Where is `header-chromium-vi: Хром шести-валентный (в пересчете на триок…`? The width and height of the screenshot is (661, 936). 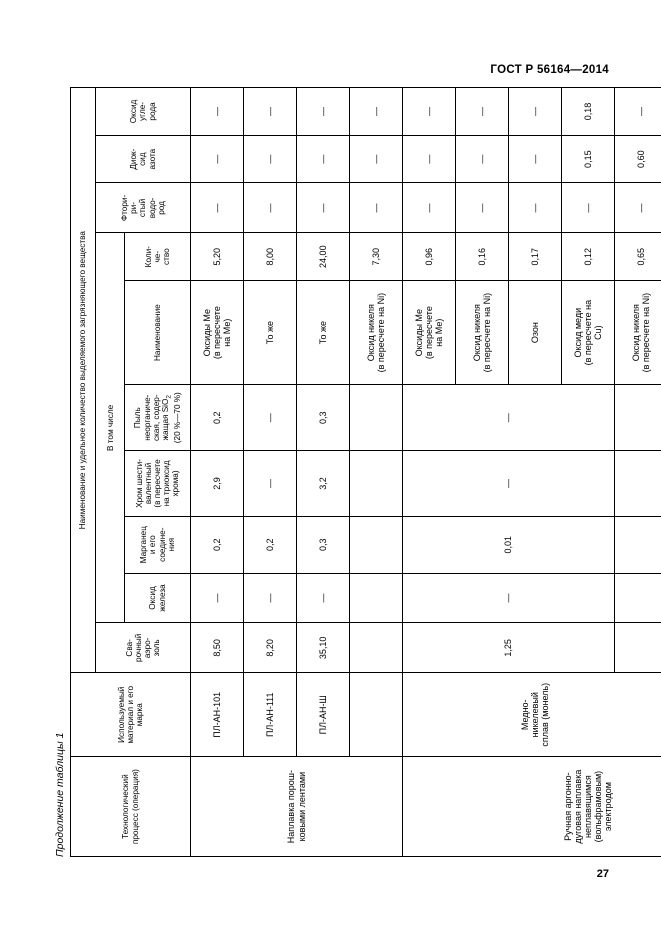
header-chromium-vi: Хром шести-валентный (в пересчете на триок… is located at coordinates (157, 483).